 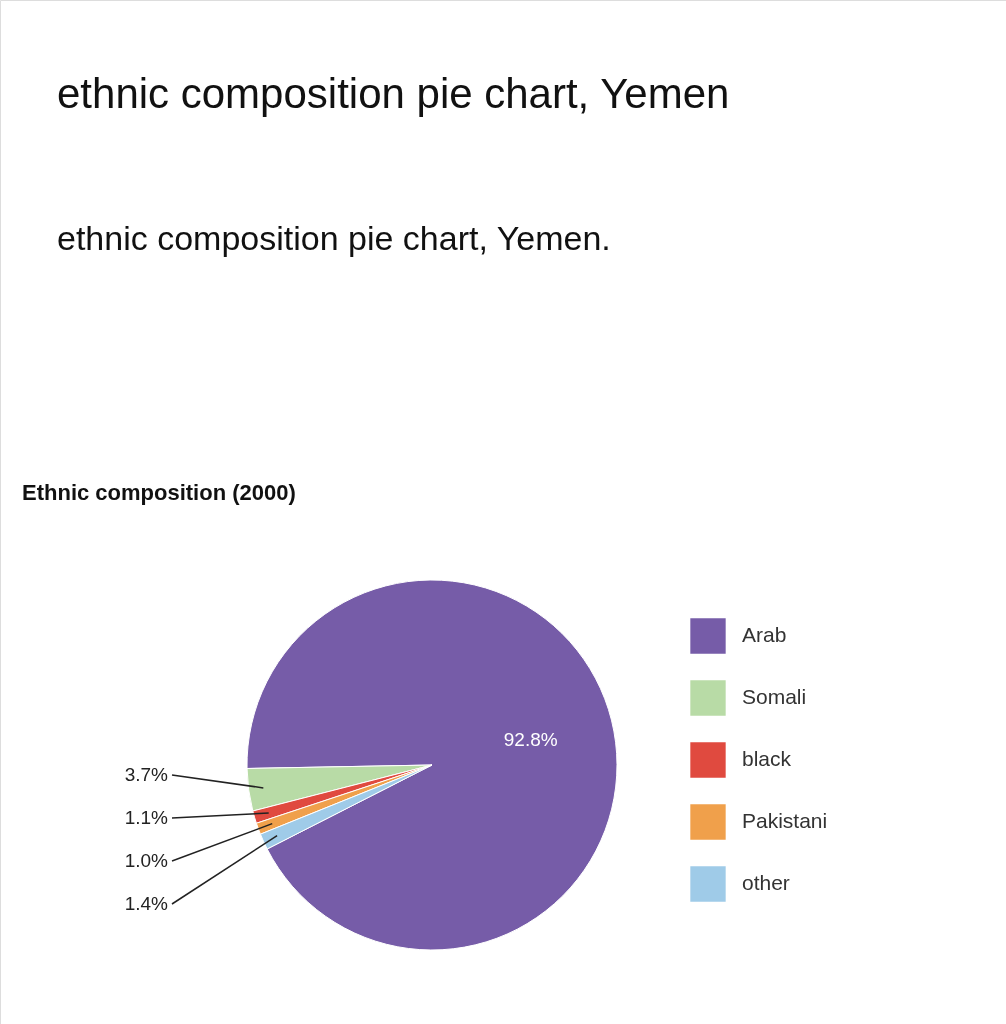 What do you see at coordinates (146, 860) in the screenshot?
I see `data-label: 1.0%` at bounding box center [146, 860].